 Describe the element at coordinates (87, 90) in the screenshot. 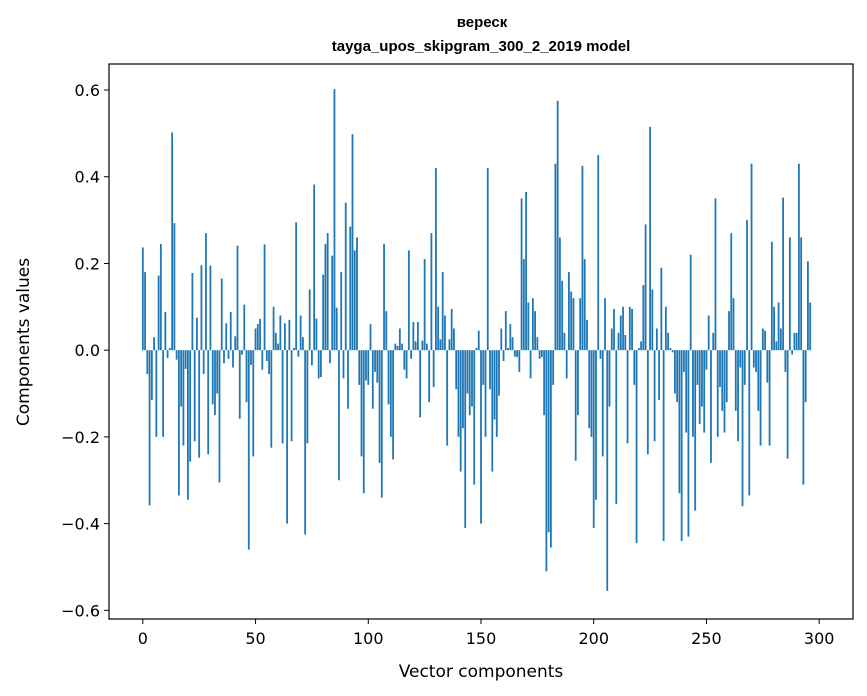

I see `y-tick-label: 0.6` at that location.